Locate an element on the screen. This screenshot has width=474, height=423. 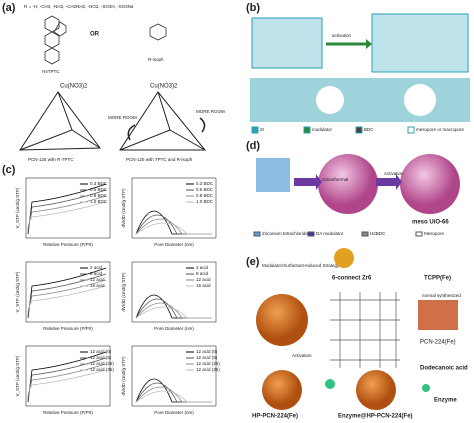
legend-text: H2BDC is located at coordinates (378, 233).